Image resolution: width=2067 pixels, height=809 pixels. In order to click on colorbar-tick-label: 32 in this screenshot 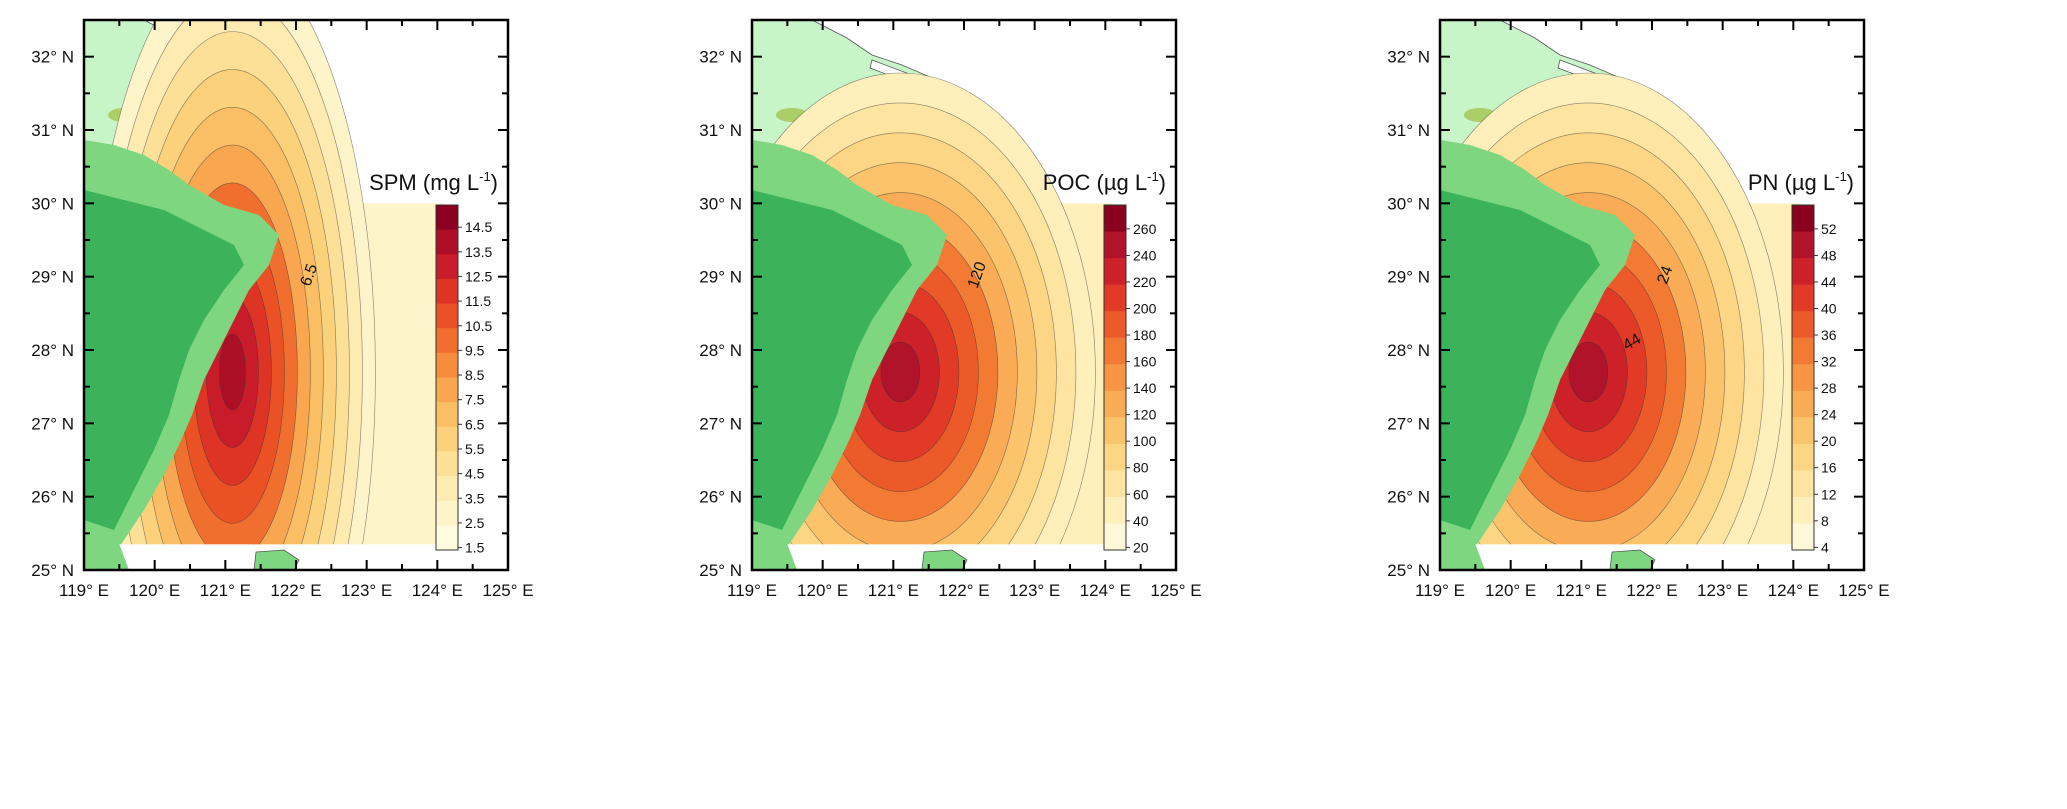, I will do `click(1829, 362)`.